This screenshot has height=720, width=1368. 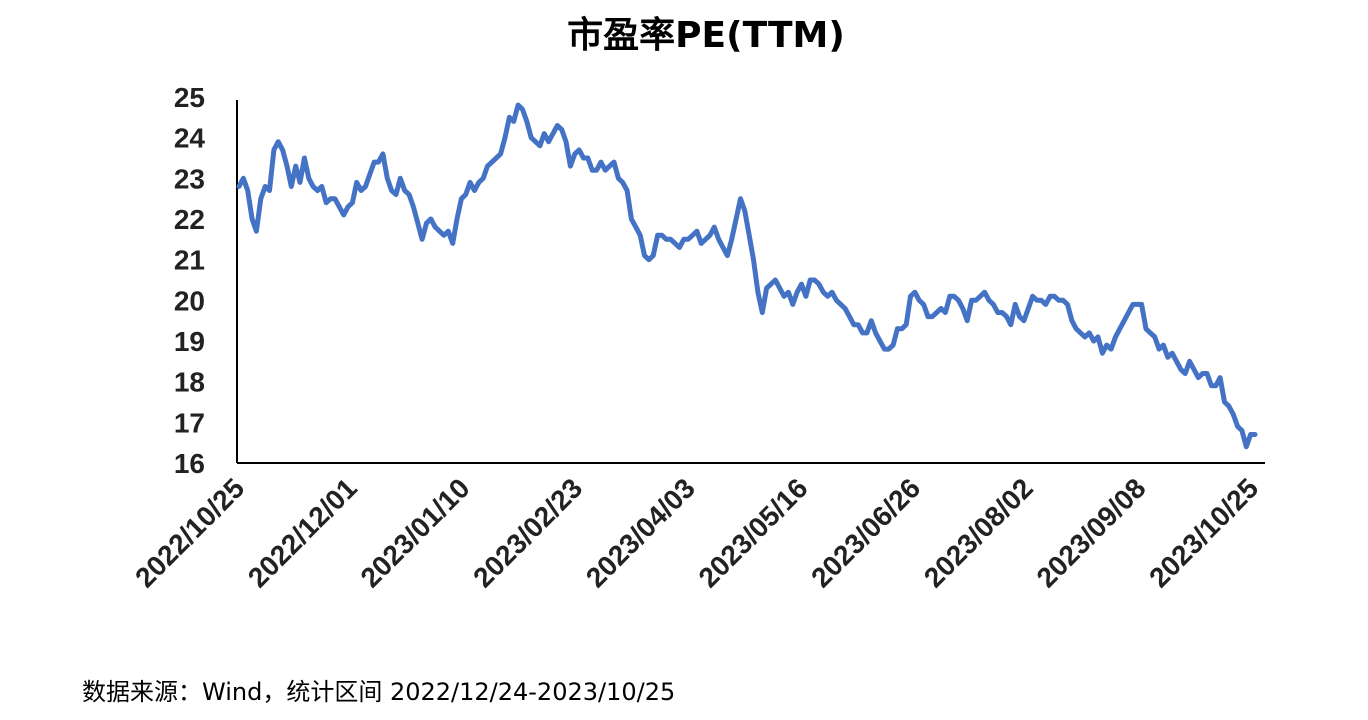 I want to click on x-tick-label: 2022/12/01, so click(x=302, y=532).